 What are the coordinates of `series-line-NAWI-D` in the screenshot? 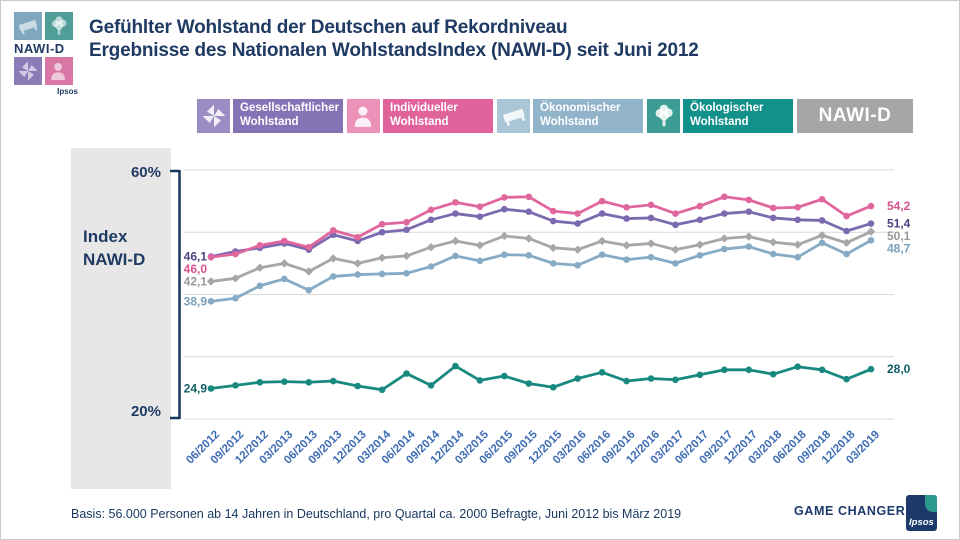 It's located at (541, 256).